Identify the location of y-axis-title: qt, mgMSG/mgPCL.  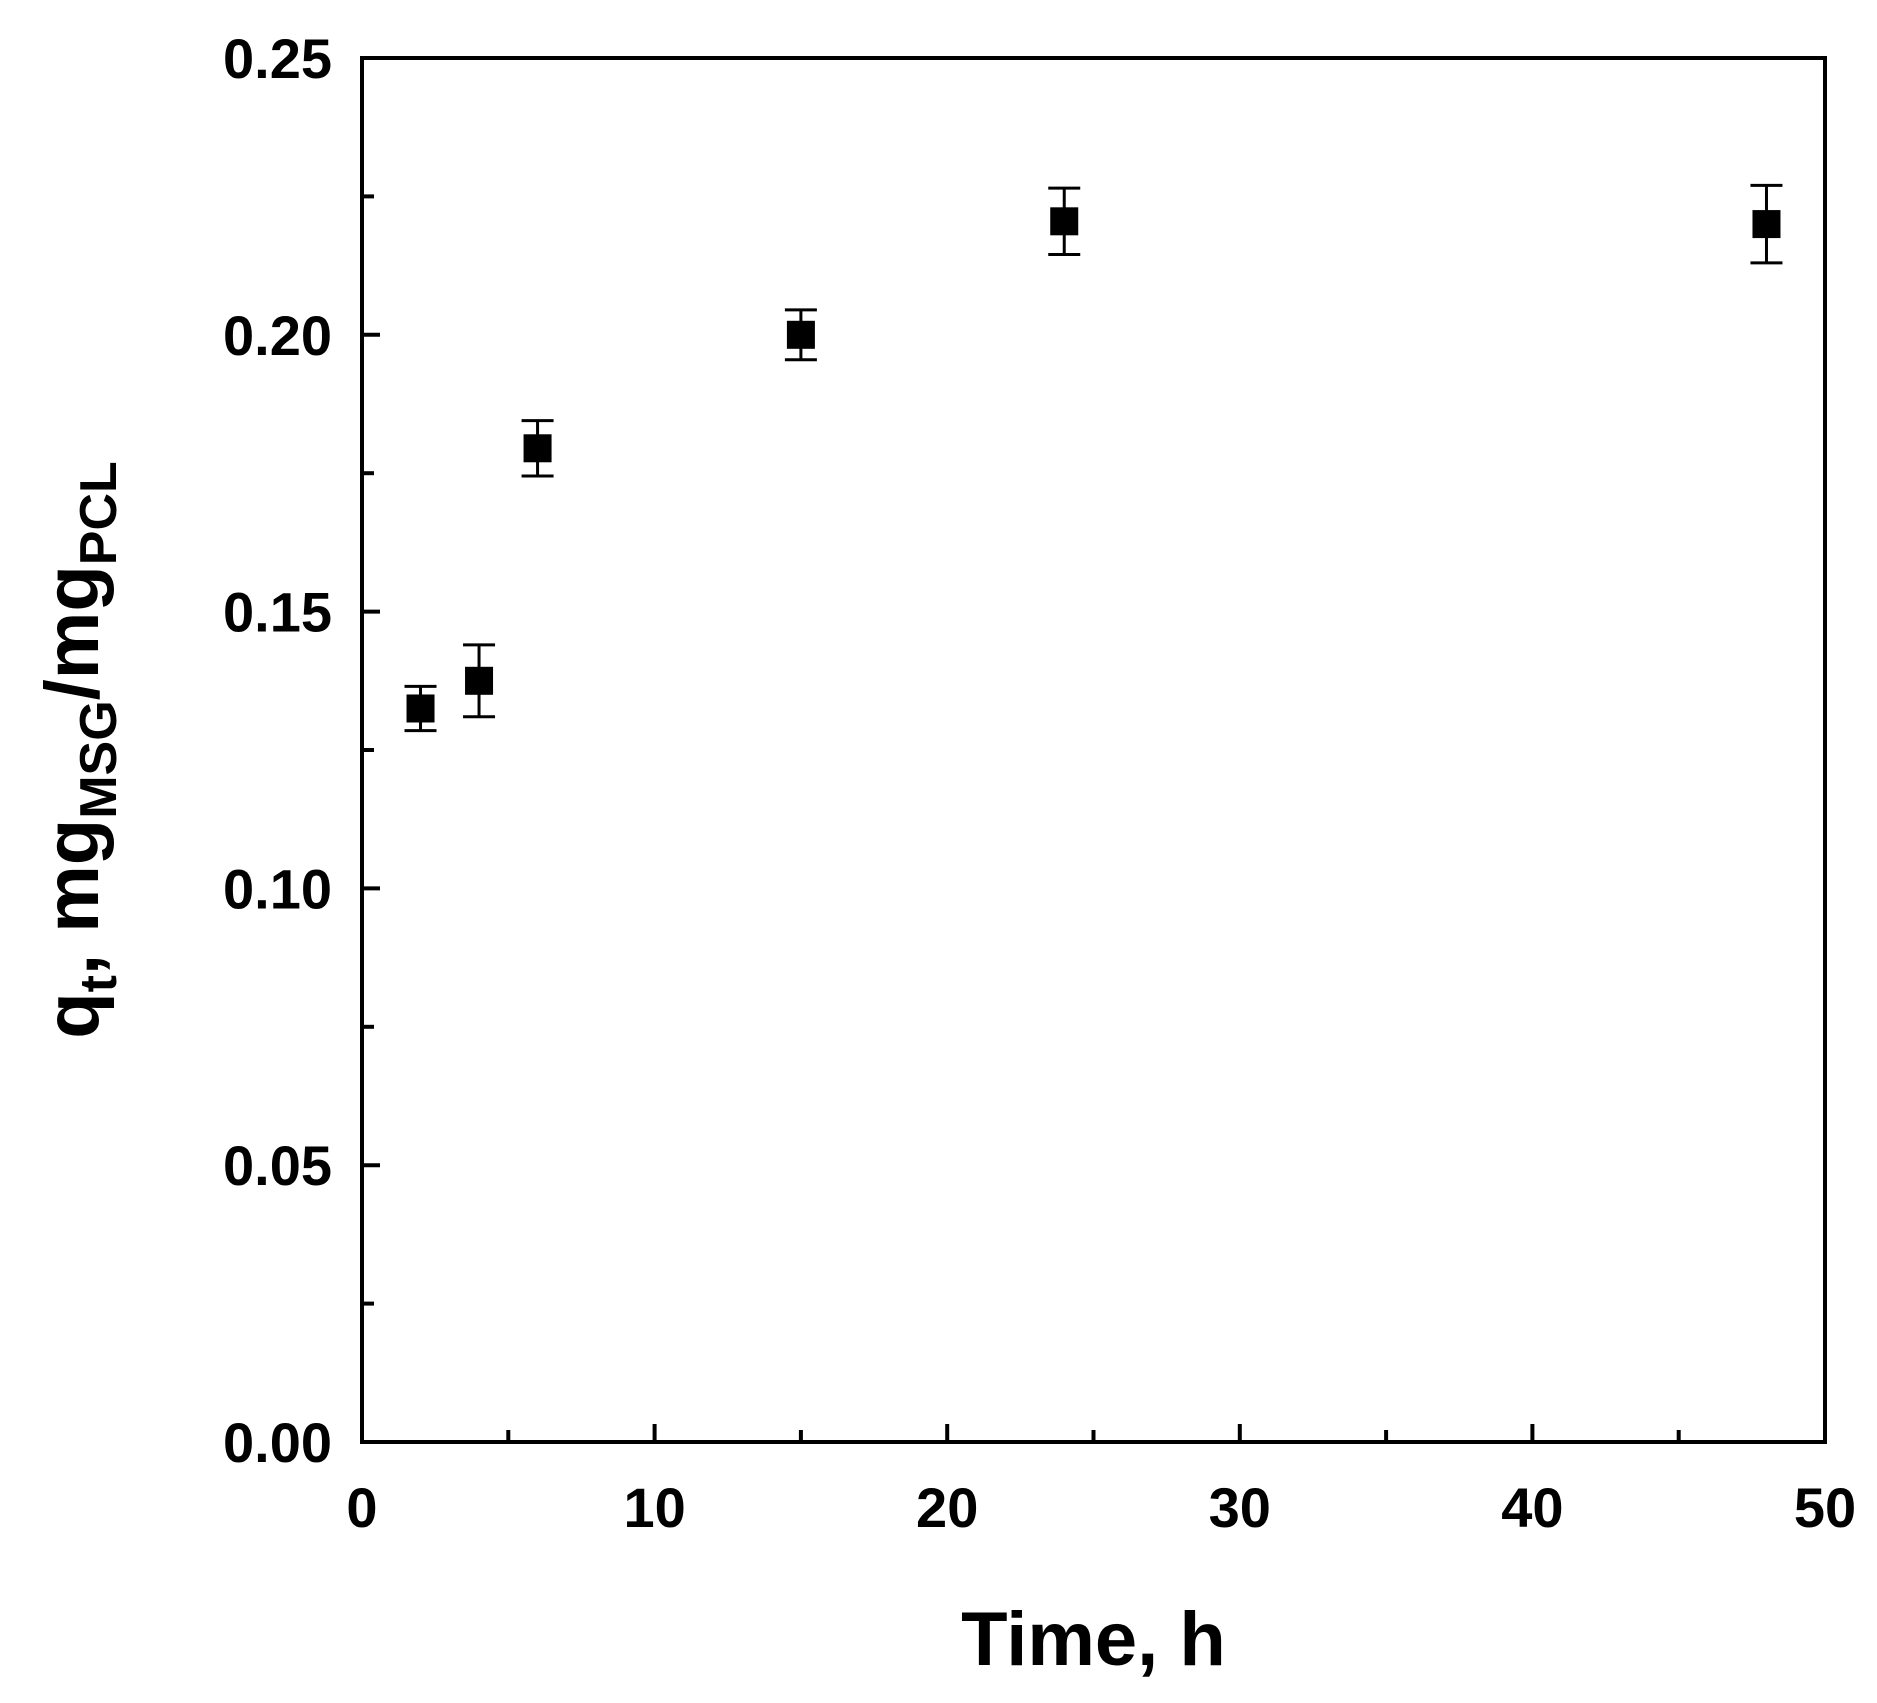
(79, 750).